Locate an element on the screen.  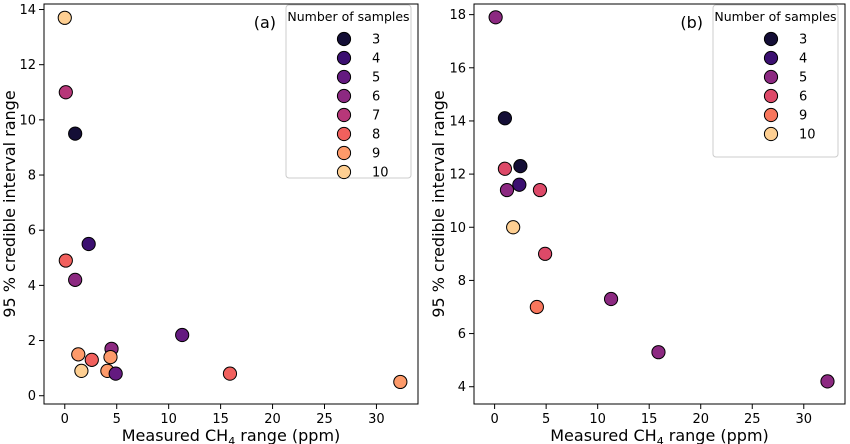
legend-label: 3 is located at coordinates (803, 40).